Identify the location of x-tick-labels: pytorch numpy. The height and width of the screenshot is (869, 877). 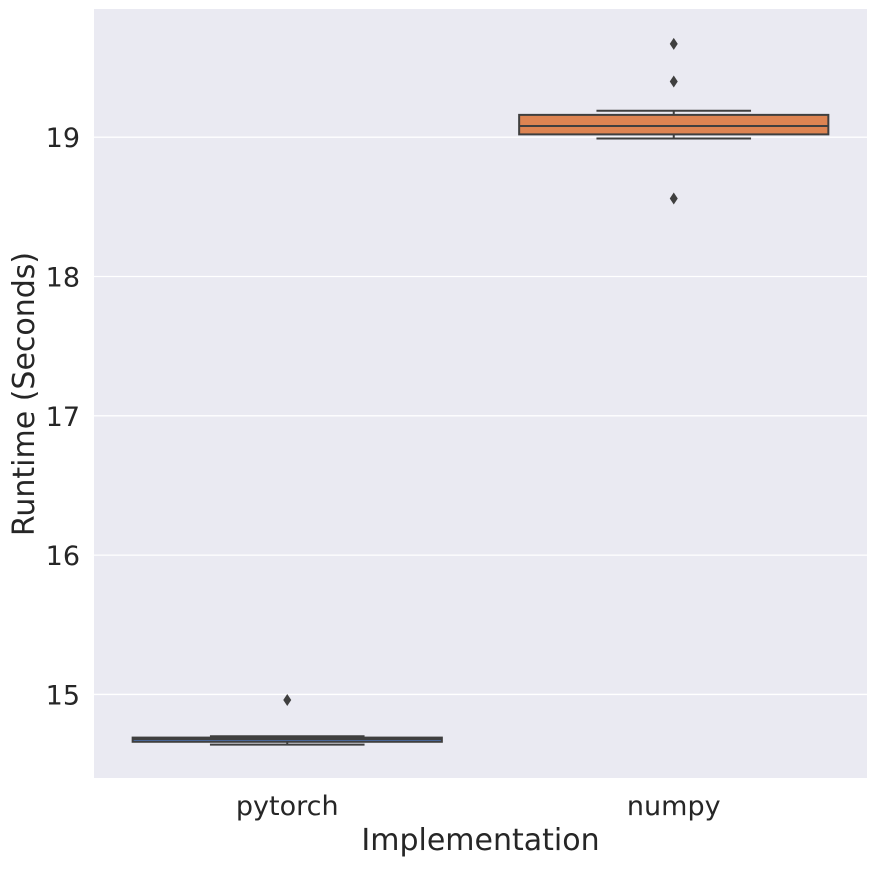
(478, 806).